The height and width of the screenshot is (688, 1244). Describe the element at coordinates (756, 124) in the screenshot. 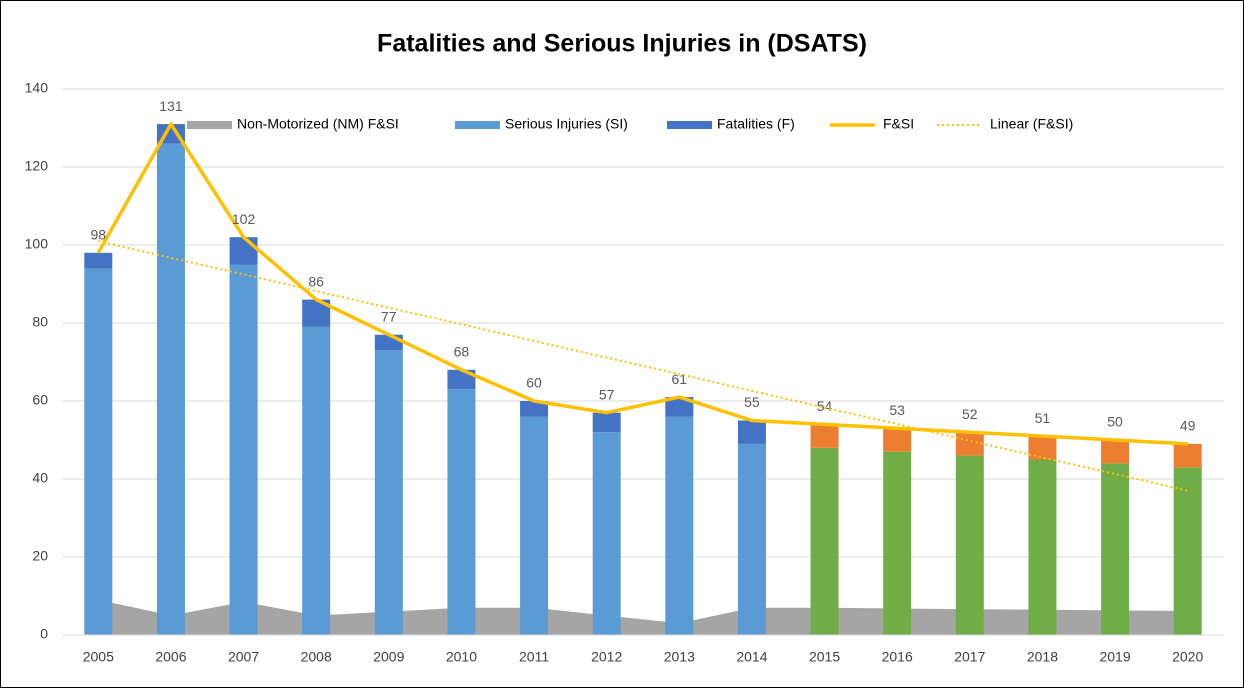

I see `legend-label: Fatalities (F)` at that location.